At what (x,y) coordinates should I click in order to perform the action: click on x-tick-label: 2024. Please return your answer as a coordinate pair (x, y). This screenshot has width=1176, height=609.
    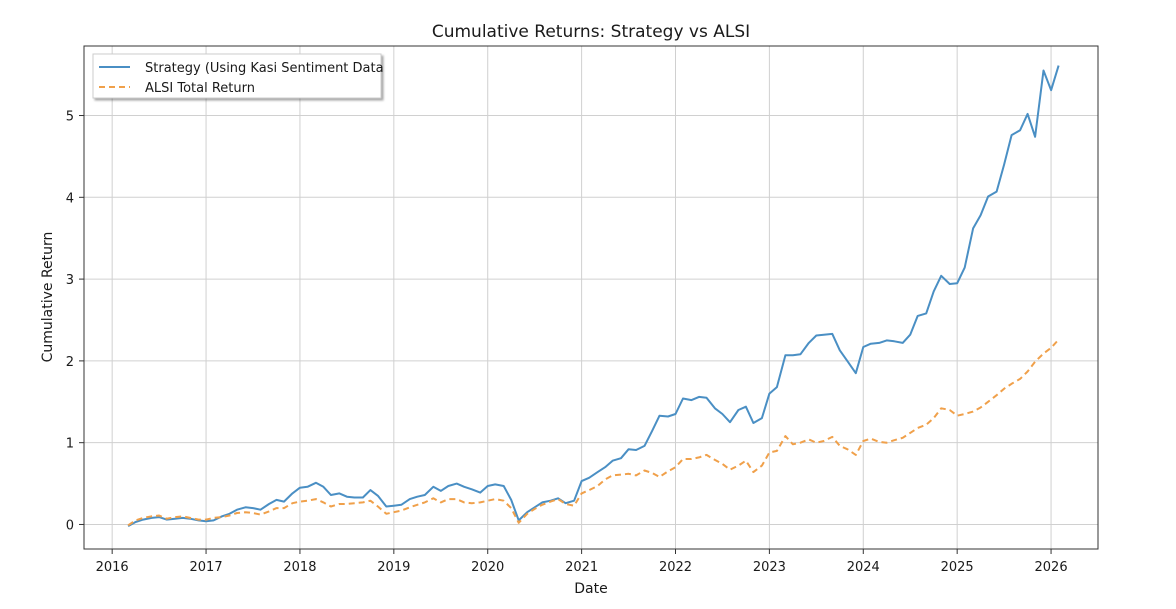
    Looking at the image, I should click on (863, 567).